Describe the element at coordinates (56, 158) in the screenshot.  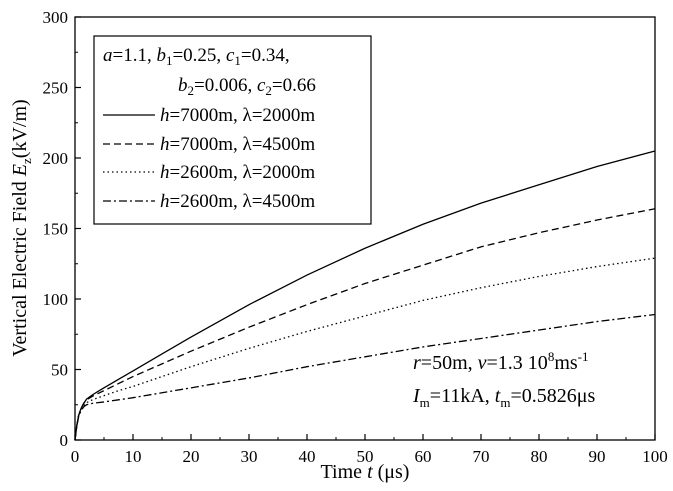
I see `y-tick-label: 200` at that location.